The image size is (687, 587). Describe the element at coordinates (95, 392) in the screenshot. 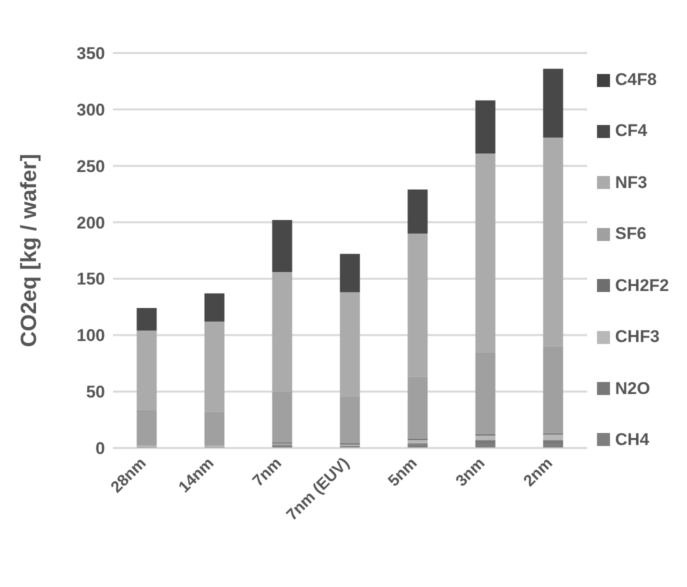

I see `y-tick-label: 50` at that location.